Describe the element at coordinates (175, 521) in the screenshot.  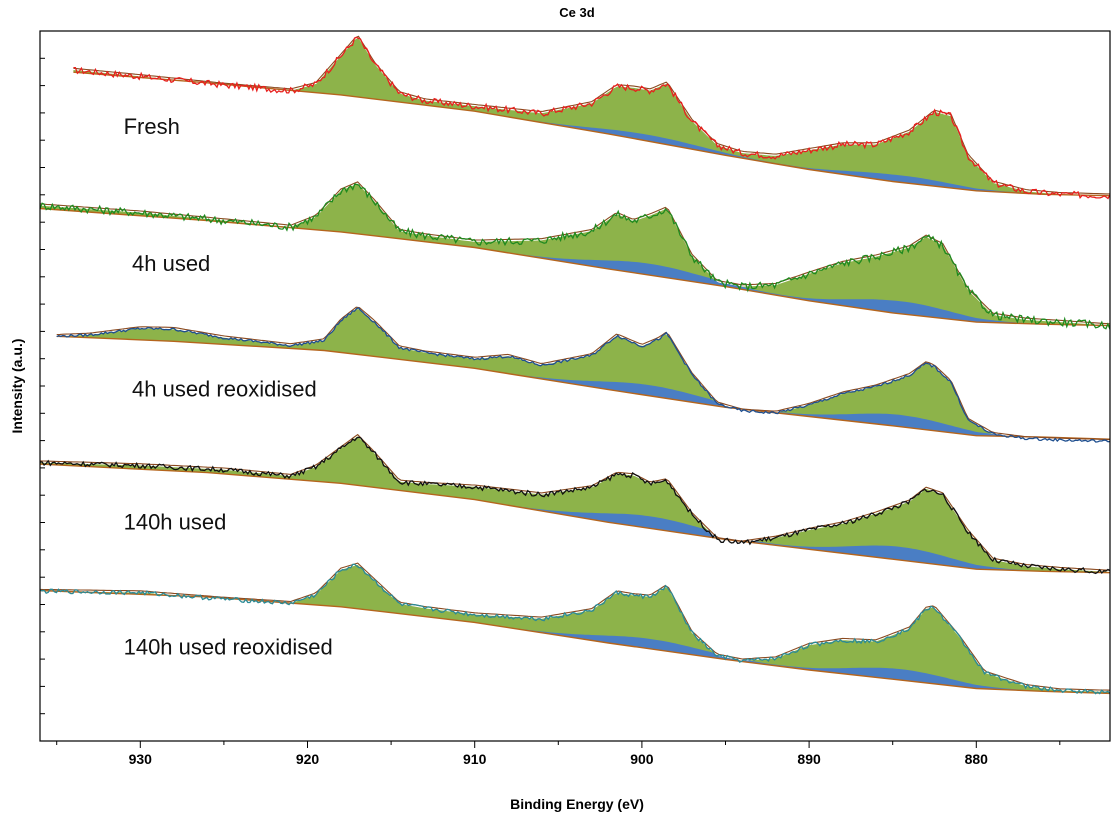
I see `spectrum-label: 140h used` at that location.